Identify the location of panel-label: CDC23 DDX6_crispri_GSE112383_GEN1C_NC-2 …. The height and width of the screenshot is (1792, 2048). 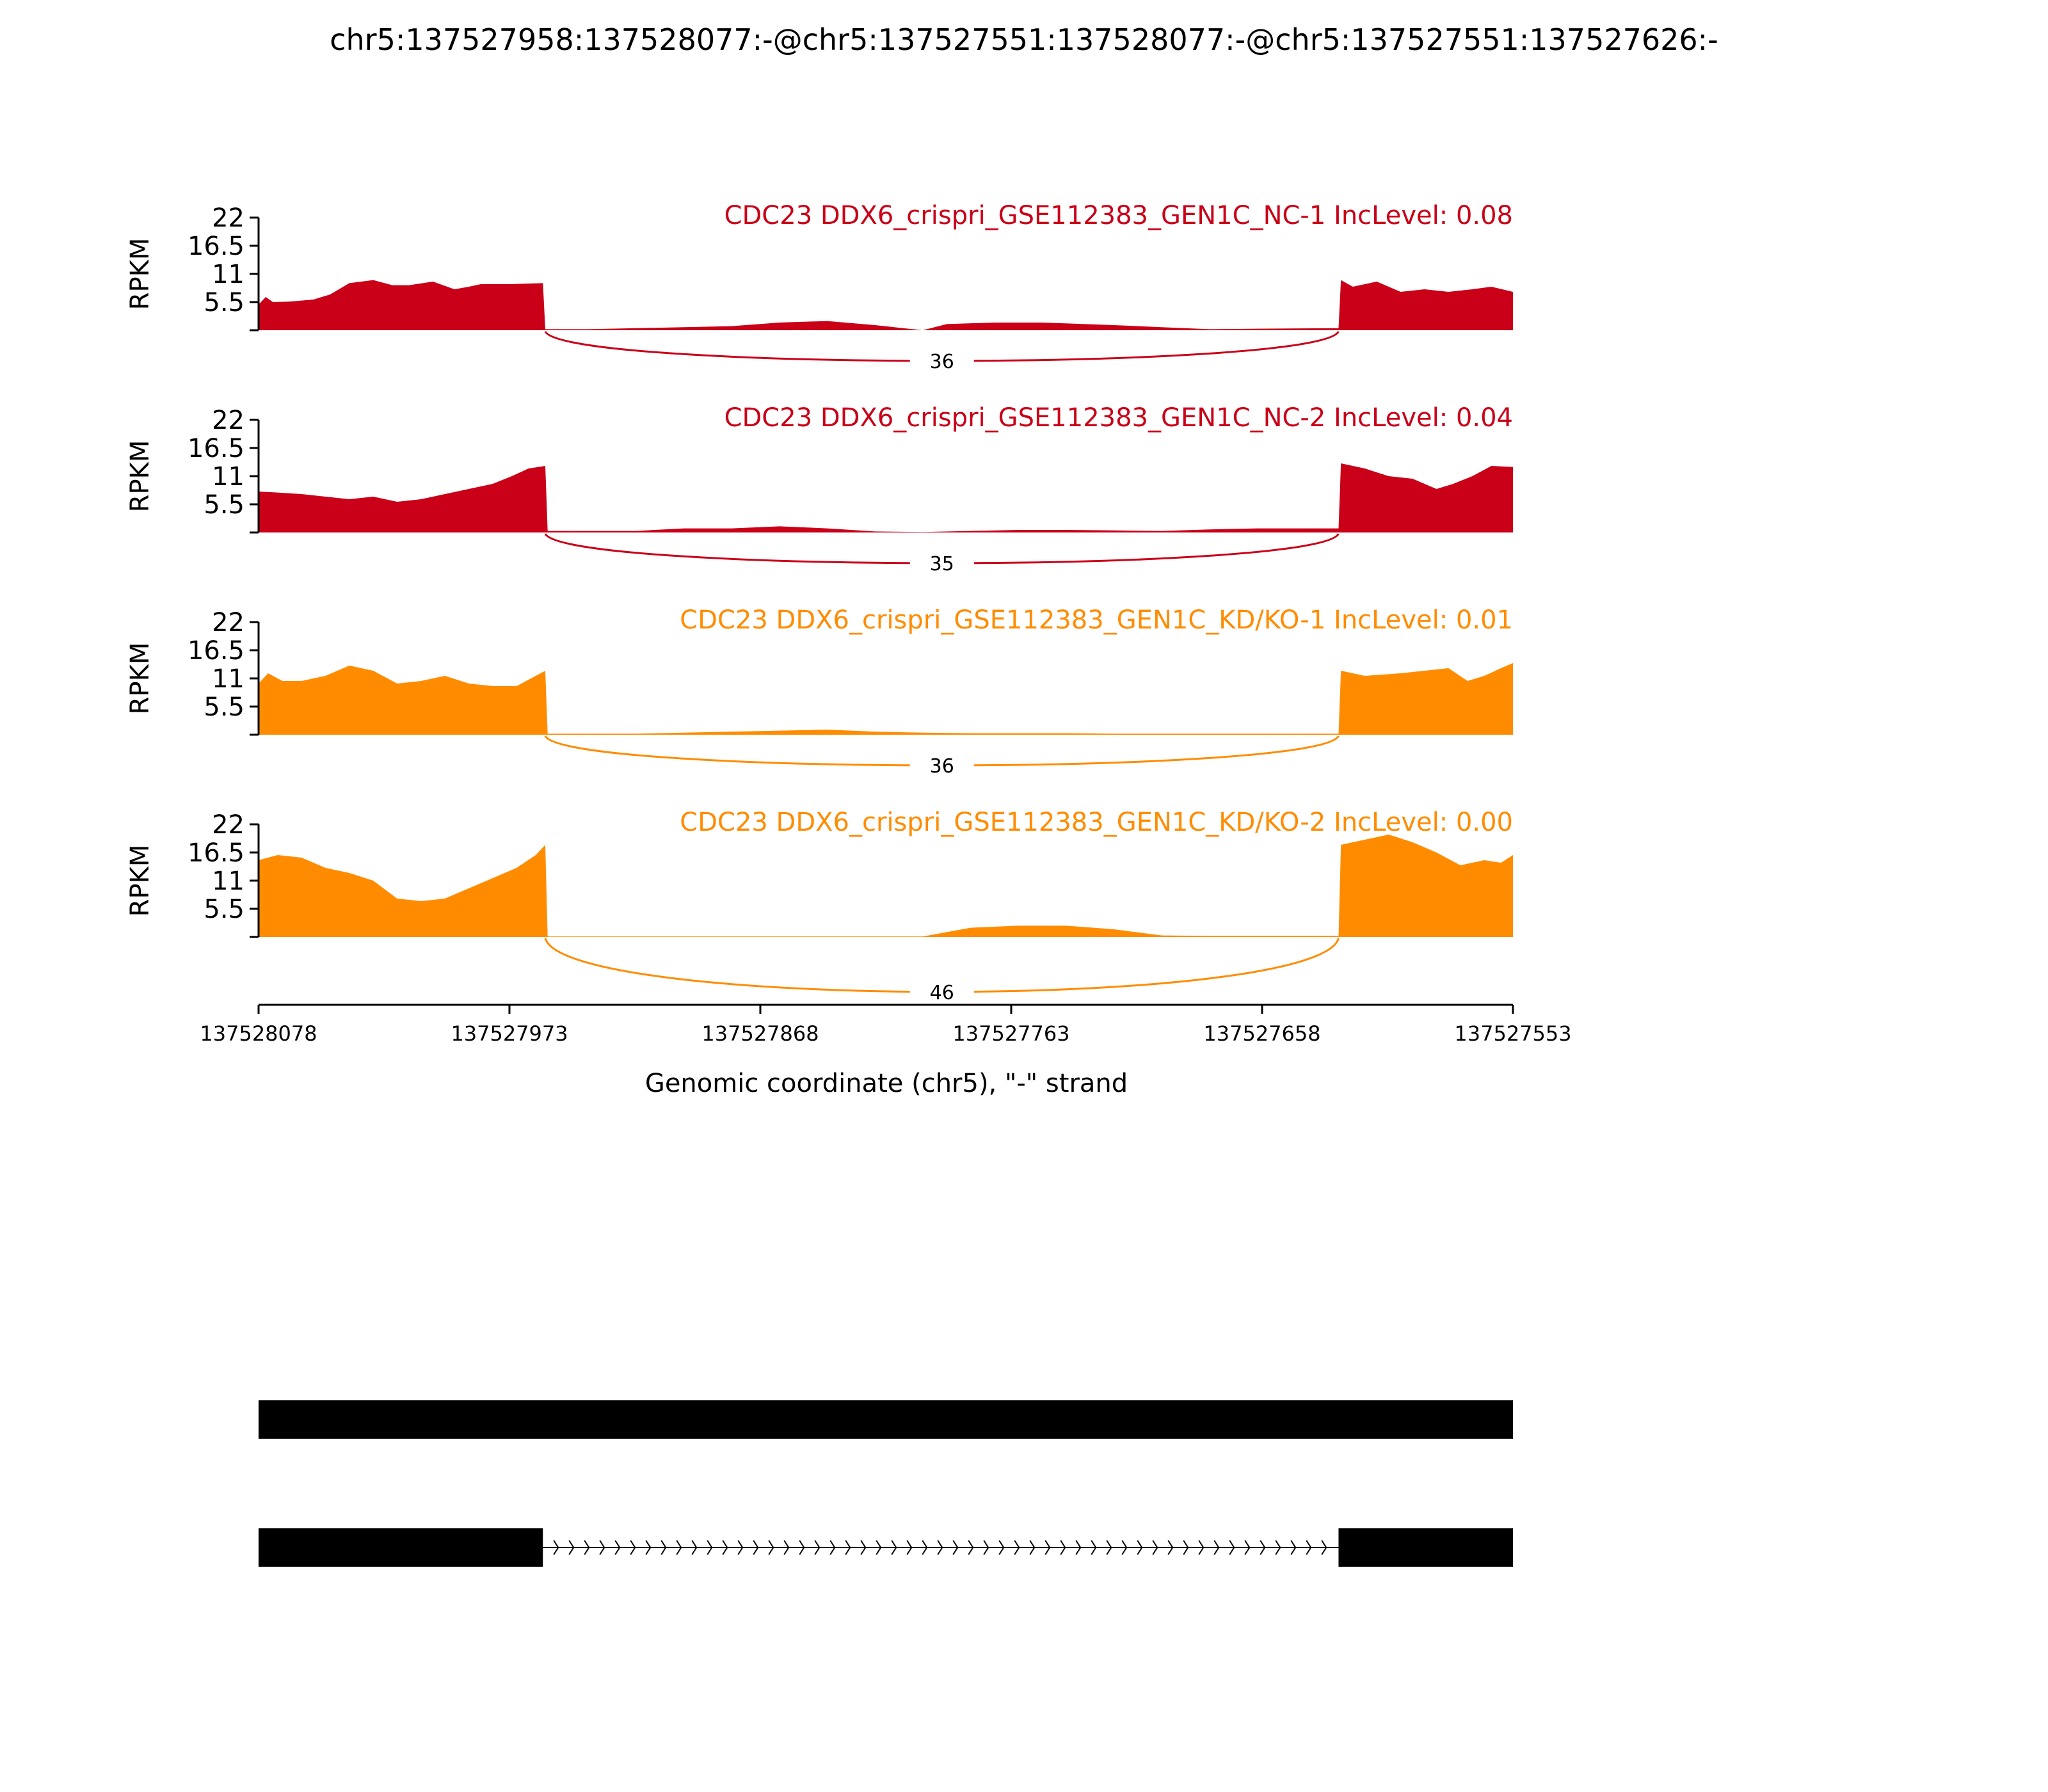
(1118, 418).